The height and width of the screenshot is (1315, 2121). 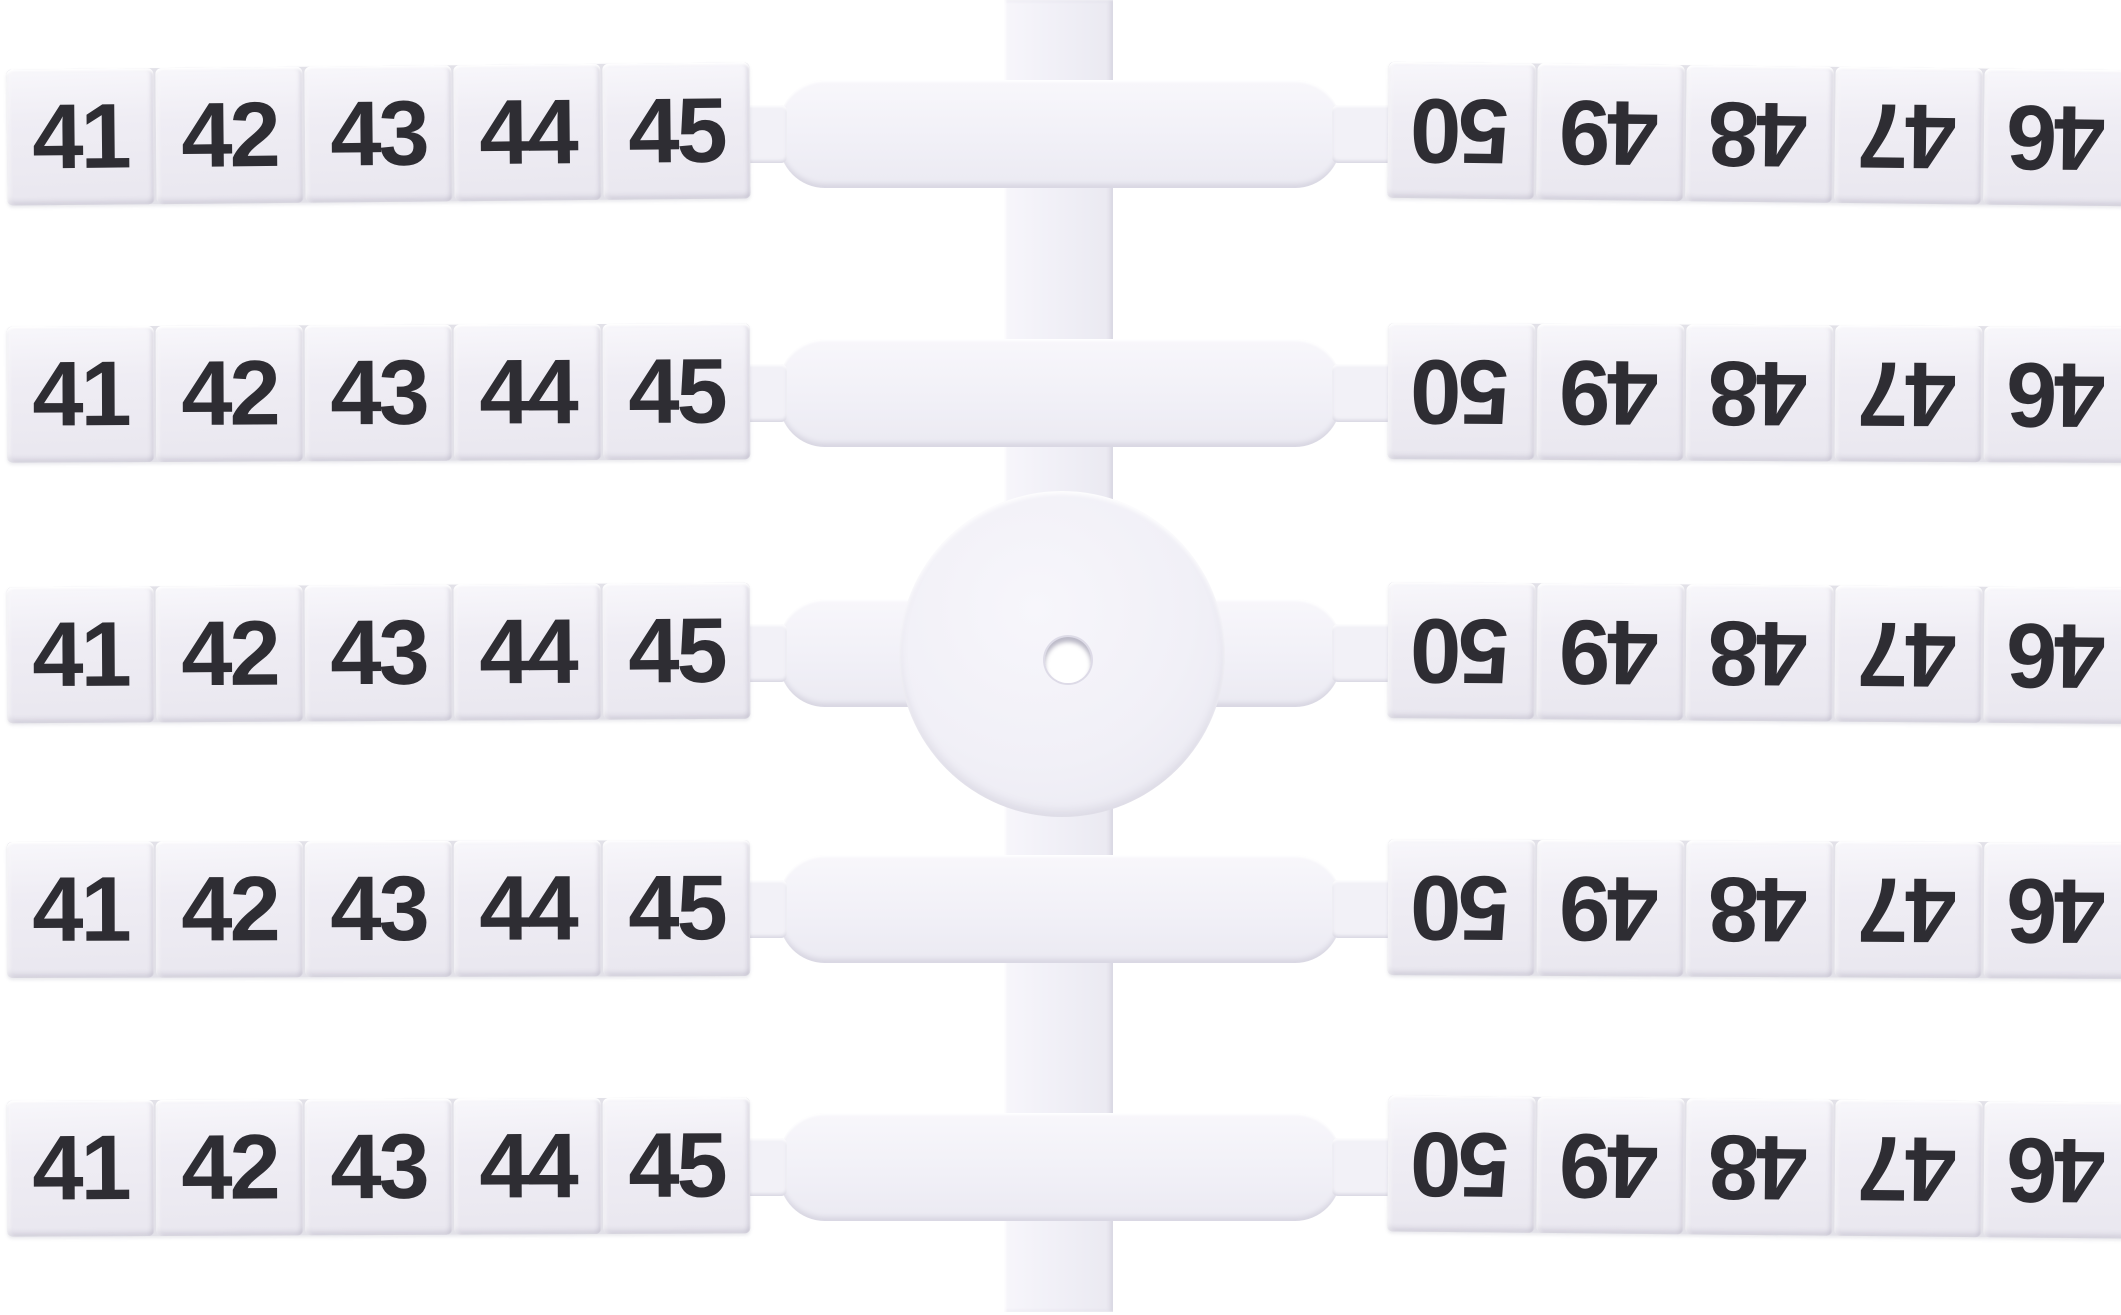 I want to click on sprue-center-disc, so click(x=1062, y=654).